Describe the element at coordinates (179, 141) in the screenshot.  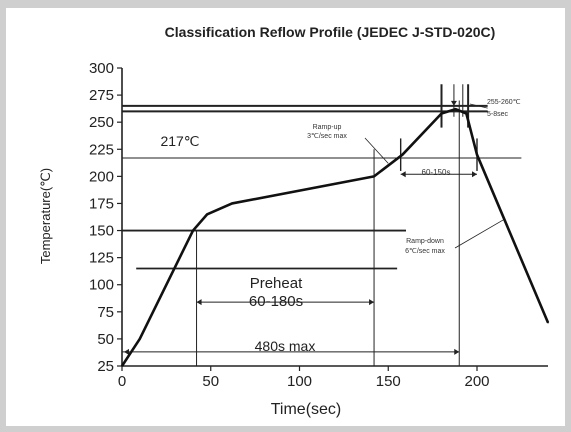
I see `annotation-217: 217℃` at that location.